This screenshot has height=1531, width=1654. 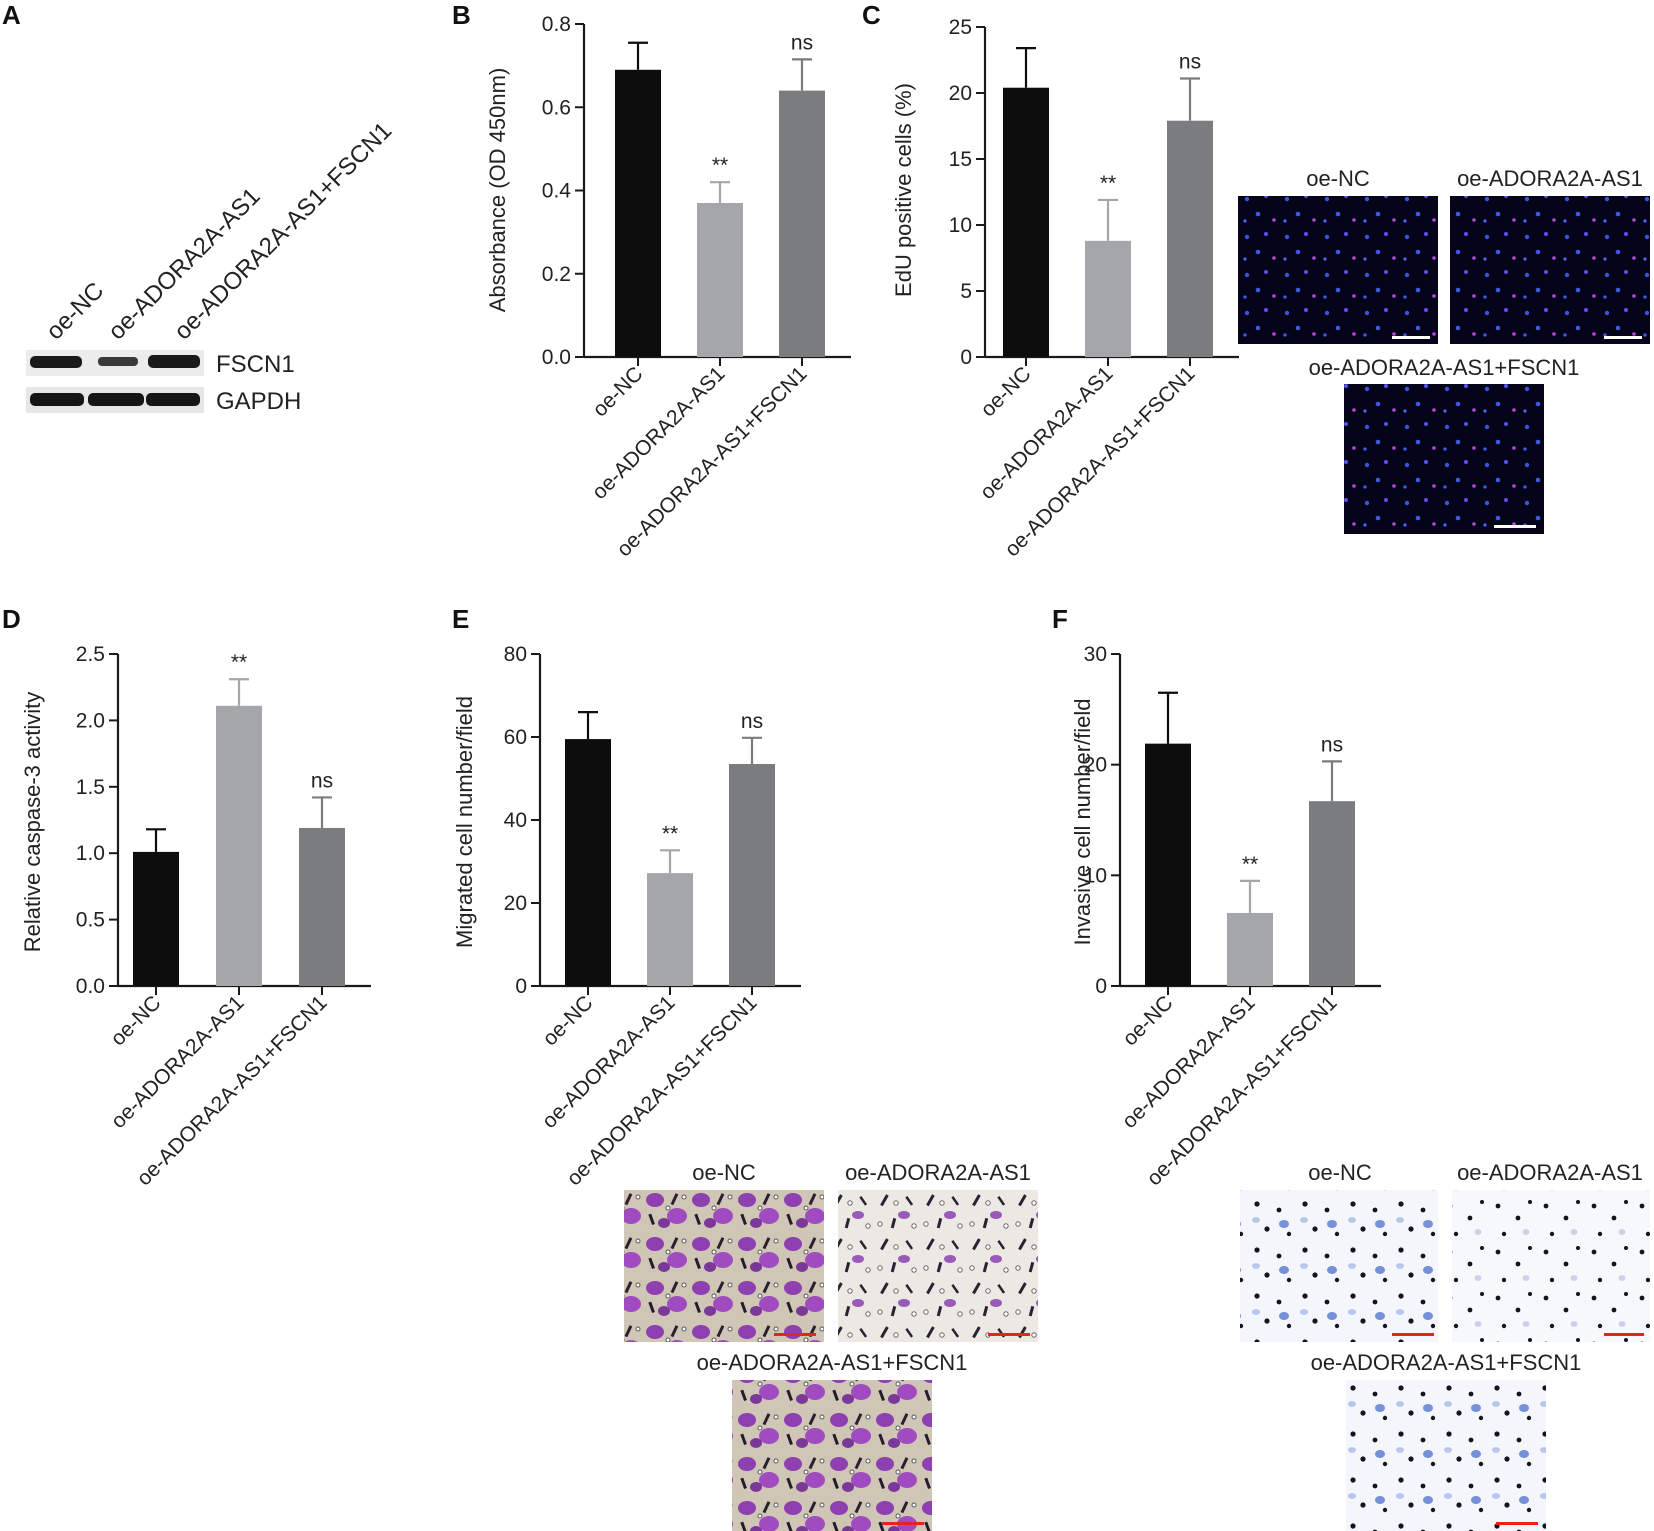 I want to click on y-tick-label: 0.8, so click(x=556, y=24).